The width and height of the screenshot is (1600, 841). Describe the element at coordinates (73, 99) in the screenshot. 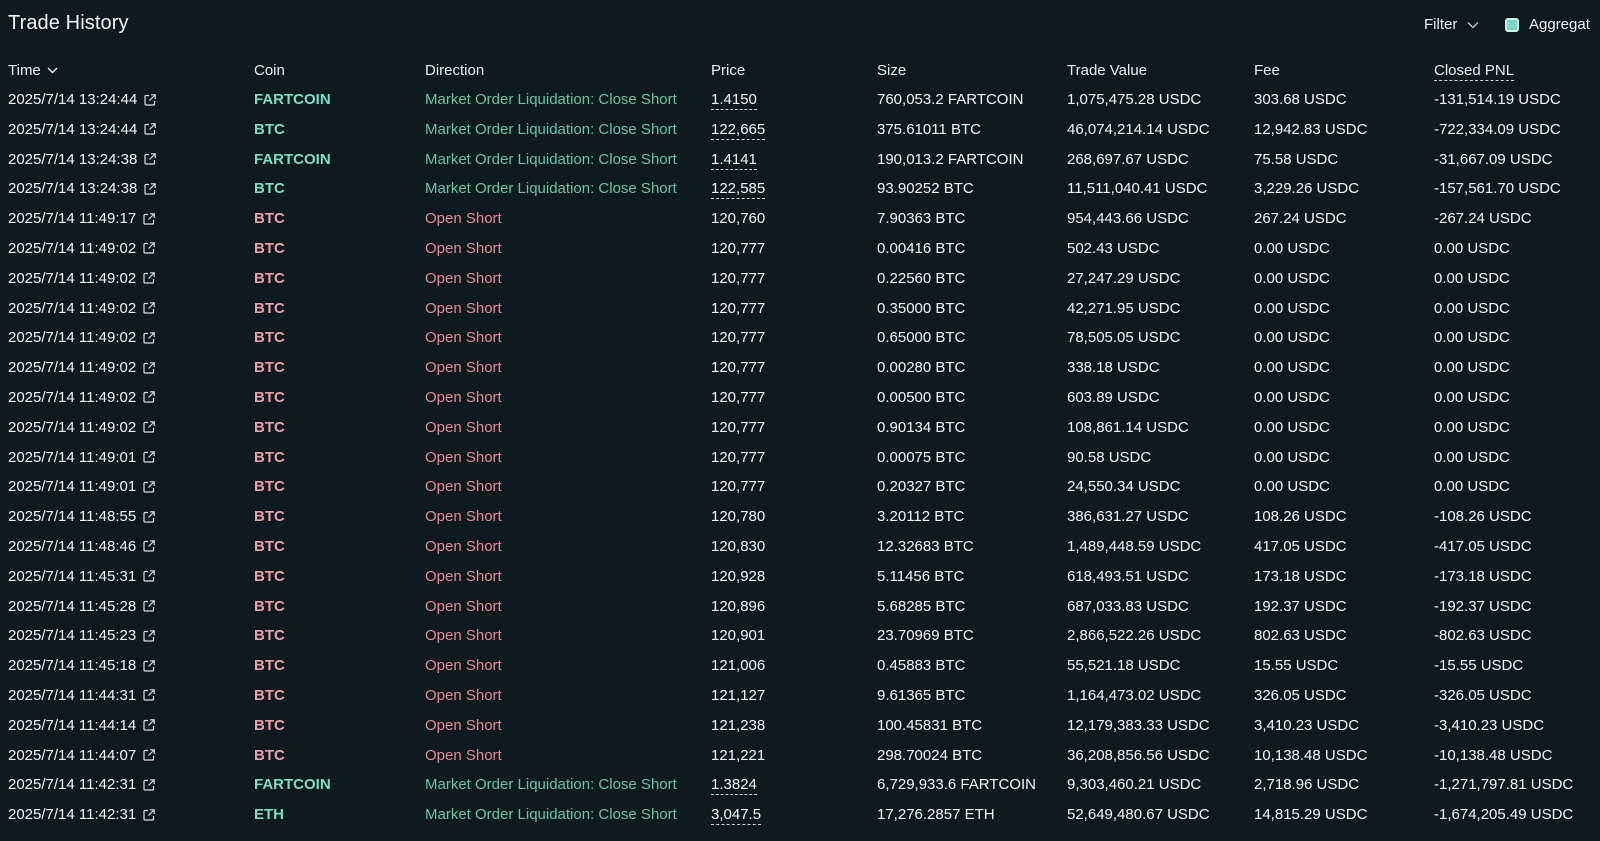

I see `trade-time: 2025/7/14 13:24:44` at that location.